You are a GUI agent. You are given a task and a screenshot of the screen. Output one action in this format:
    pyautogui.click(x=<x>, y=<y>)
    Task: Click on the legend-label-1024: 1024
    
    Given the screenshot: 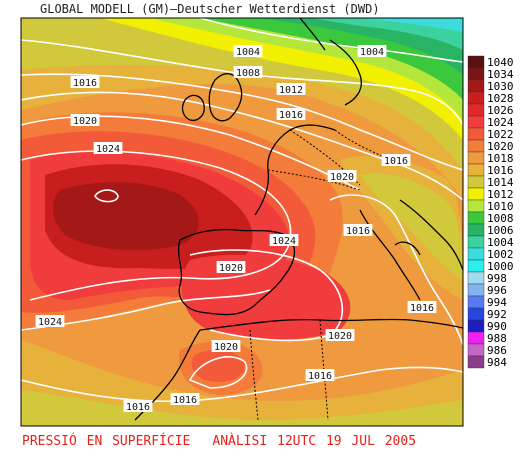 What is the action you would take?
    pyautogui.click(x=500, y=122)
    